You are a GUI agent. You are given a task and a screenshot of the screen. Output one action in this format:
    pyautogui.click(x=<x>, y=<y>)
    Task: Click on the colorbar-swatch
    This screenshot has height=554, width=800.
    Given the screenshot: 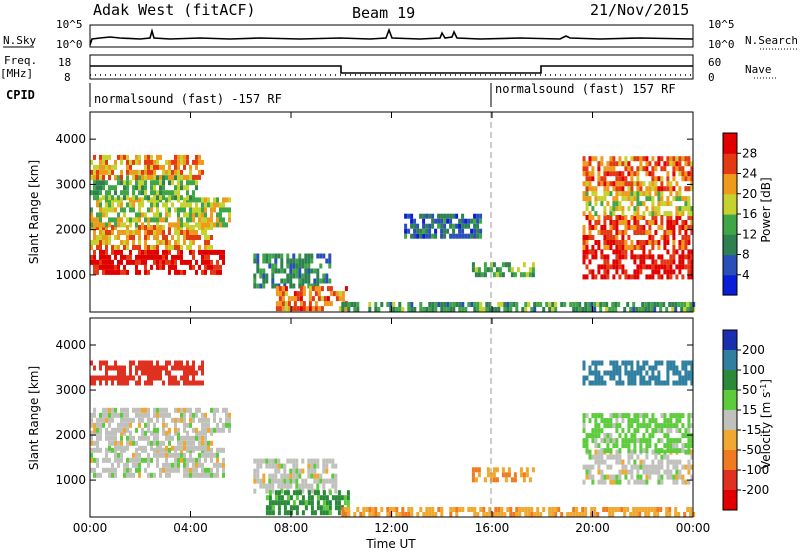 What is the action you would take?
    pyautogui.click(x=730, y=245)
    